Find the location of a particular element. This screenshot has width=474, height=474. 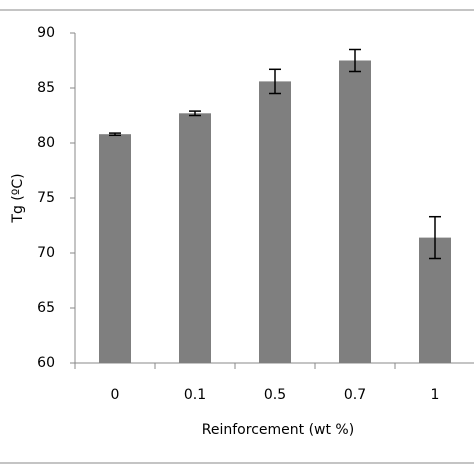

y-tick-label: 75 is located at coordinates (46, 198).